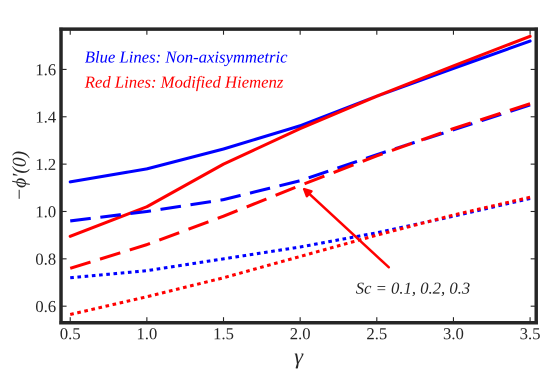  What do you see at coordinates (21, 175) in the screenshot?
I see `y-axis-title: −ϕ′(0)` at bounding box center [21, 175].